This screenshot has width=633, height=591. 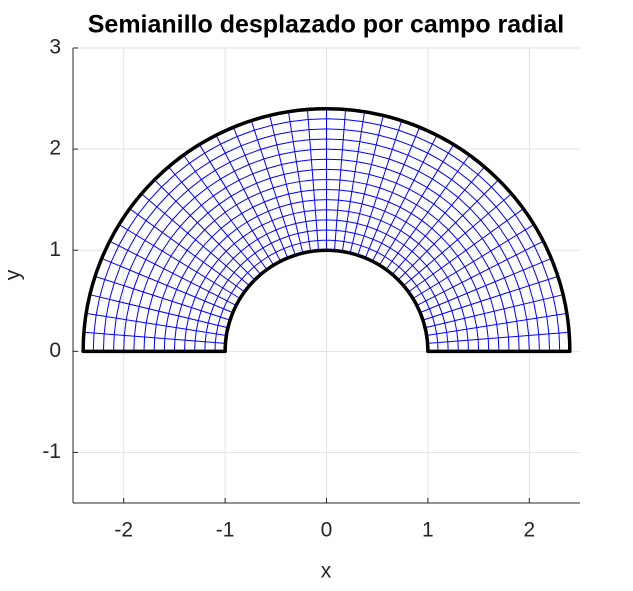 I want to click on y-tick-label: 0, so click(x=55, y=350).